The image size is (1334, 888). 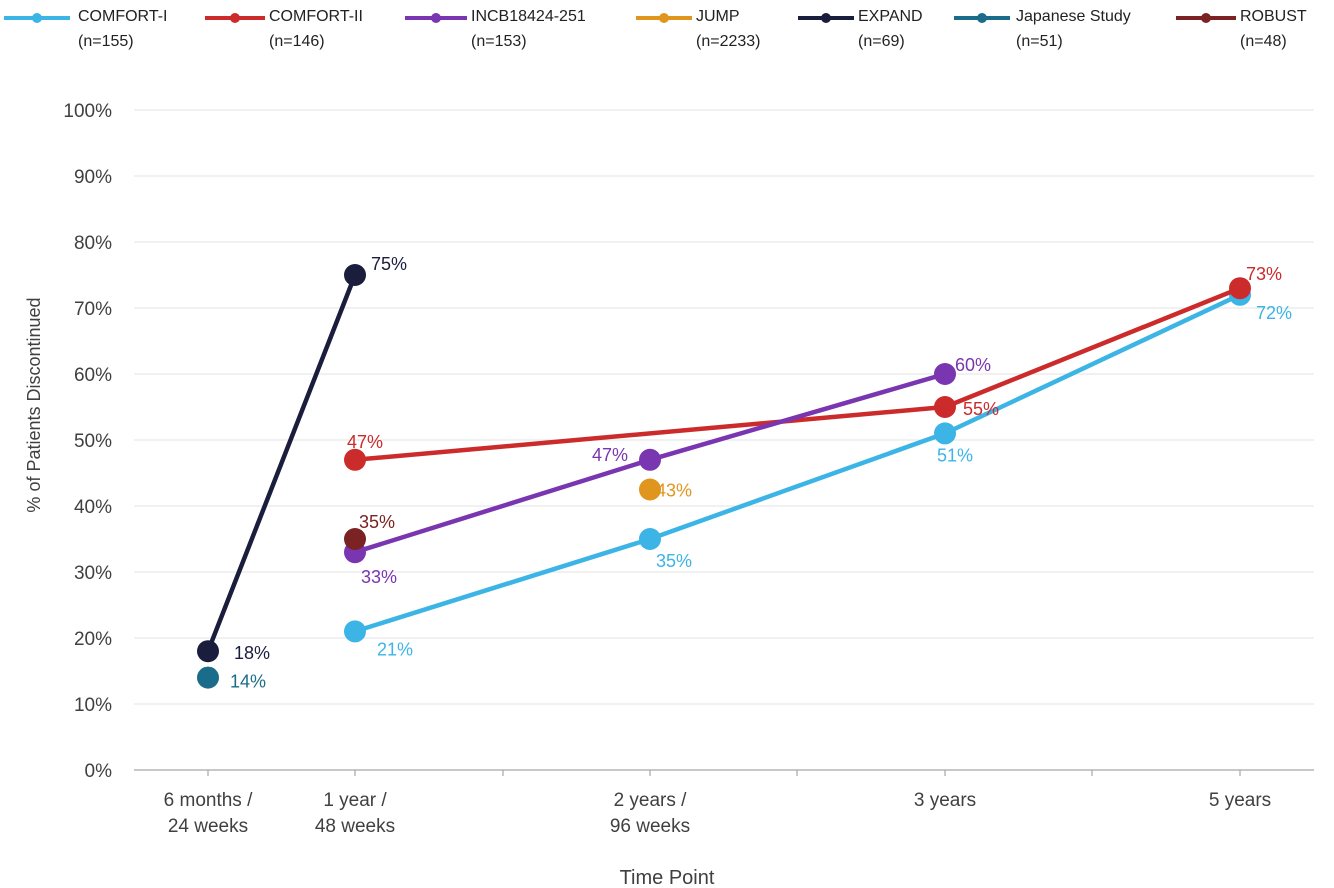 What do you see at coordinates (248, 682) in the screenshot?
I see `data-label: 14%` at bounding box center [248, 682].